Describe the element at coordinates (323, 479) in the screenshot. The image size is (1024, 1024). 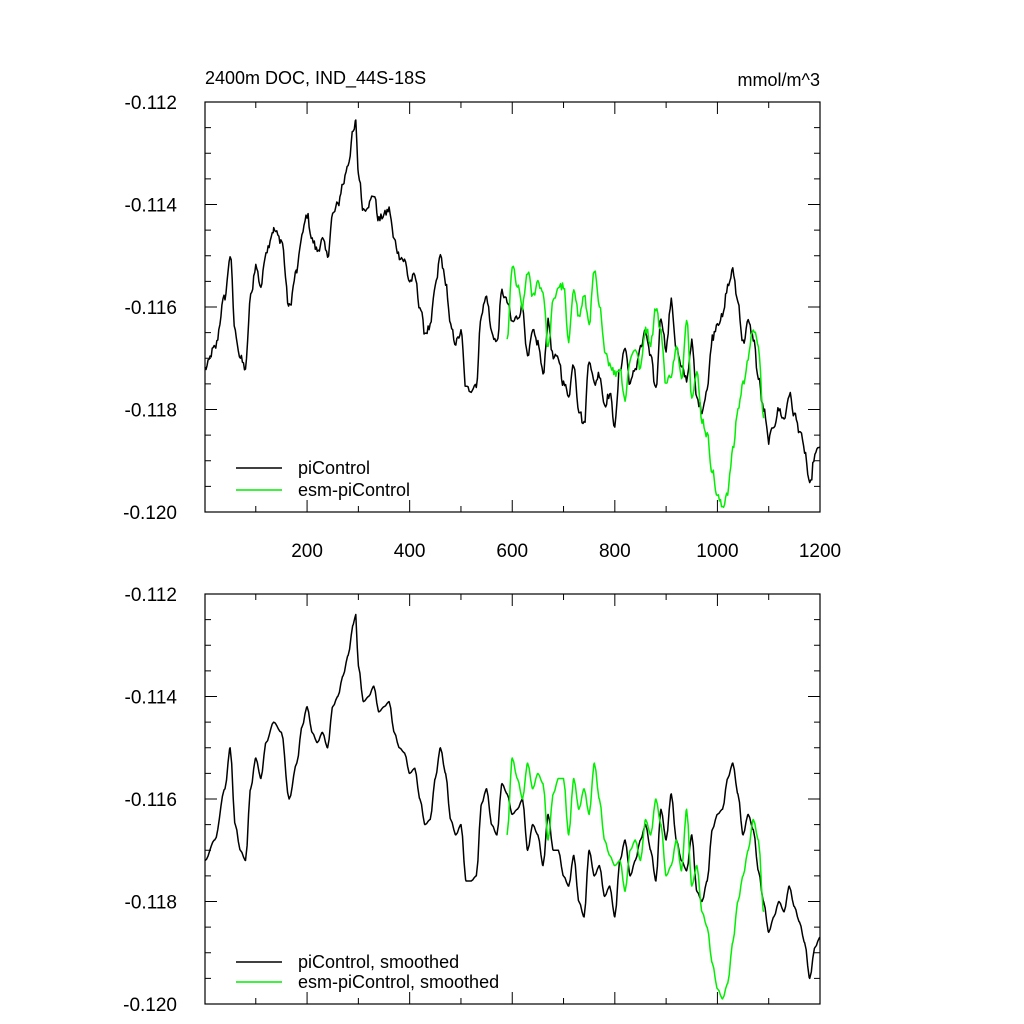
I see `legend: piControl esm-piControl` at that location.